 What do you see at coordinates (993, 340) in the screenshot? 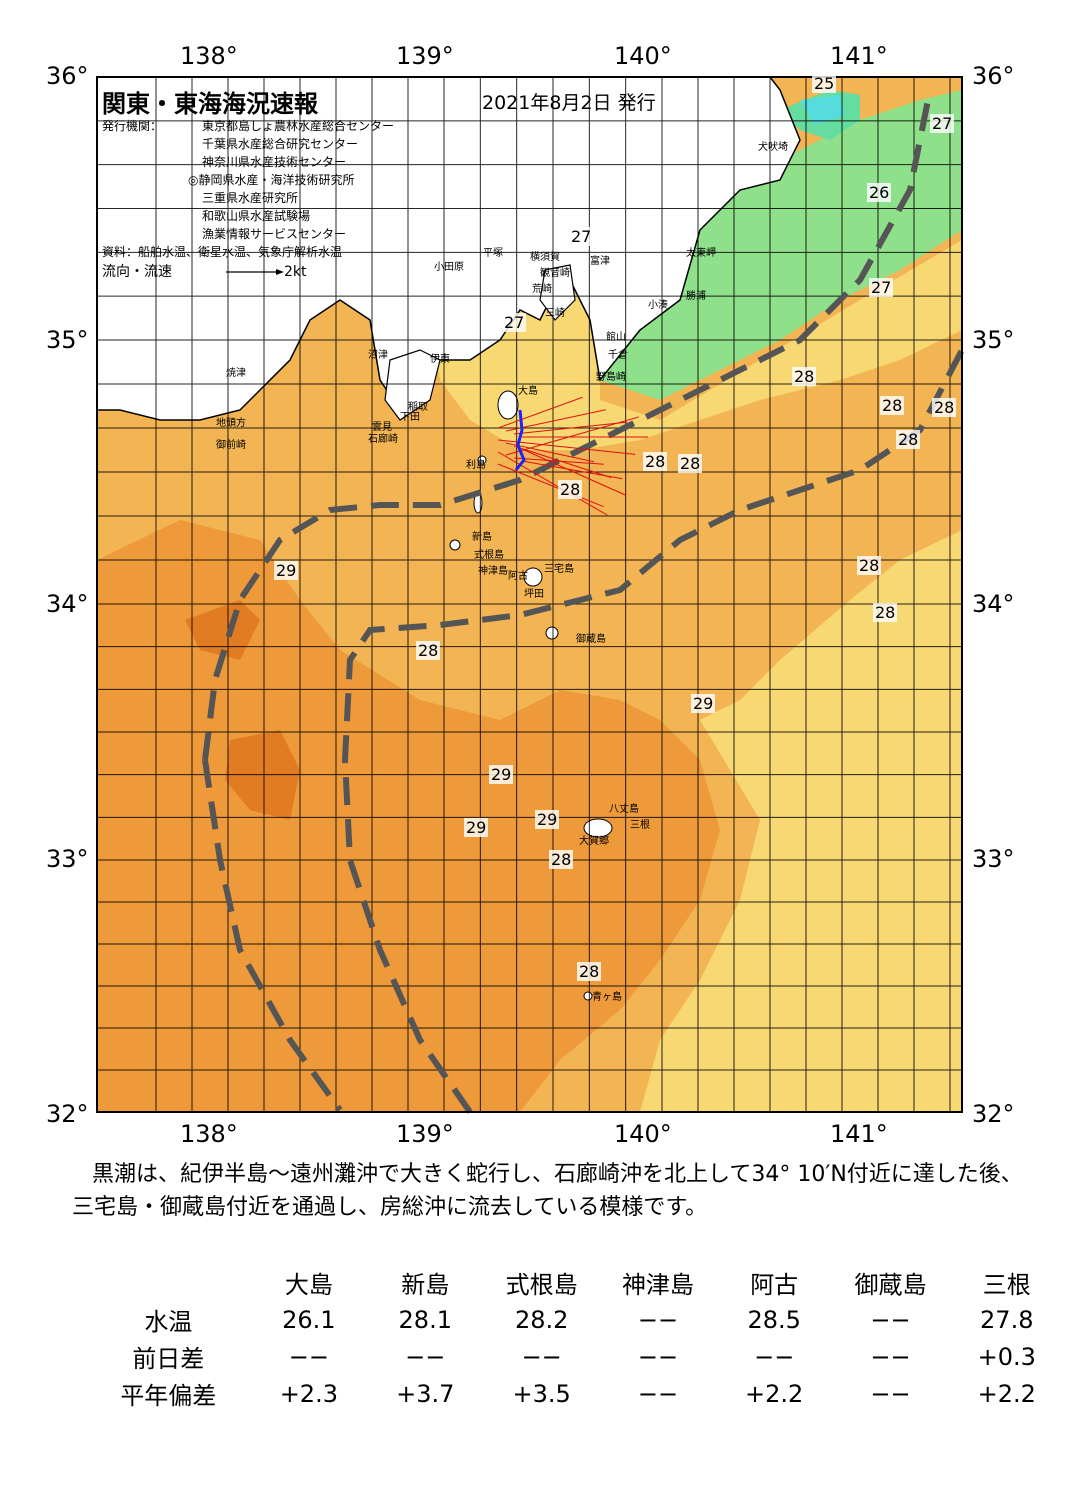
I see `lat-tick-right-35: 35°` at bounding box center [993, 340].